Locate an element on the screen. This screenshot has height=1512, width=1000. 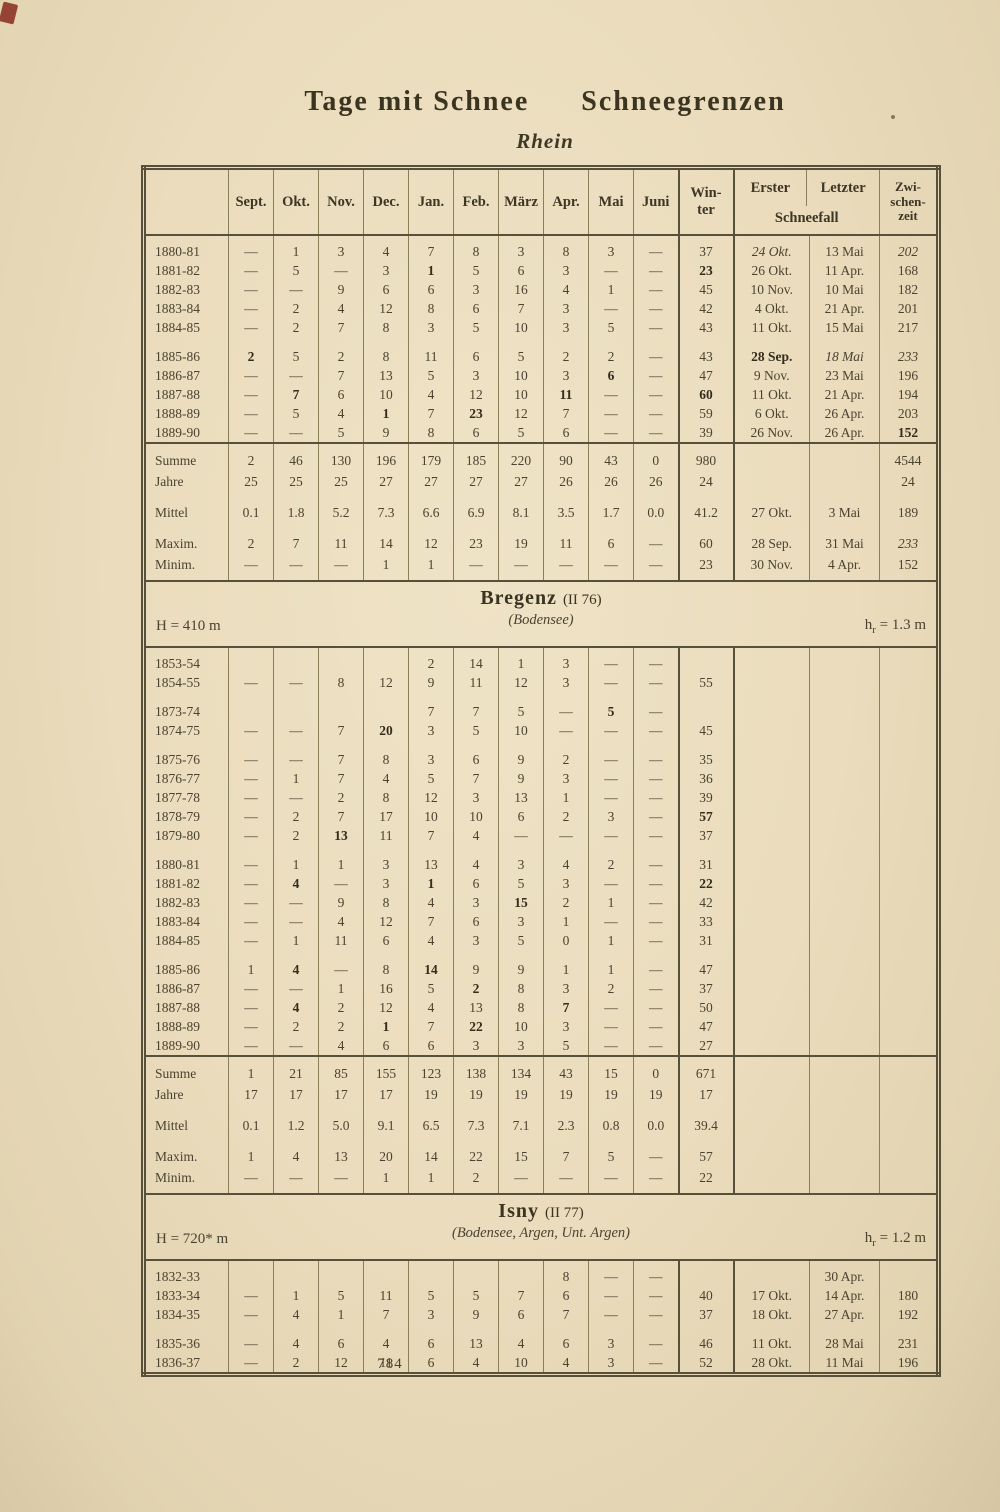
col-header-month: Feb. is located at coordinates (476, 201).